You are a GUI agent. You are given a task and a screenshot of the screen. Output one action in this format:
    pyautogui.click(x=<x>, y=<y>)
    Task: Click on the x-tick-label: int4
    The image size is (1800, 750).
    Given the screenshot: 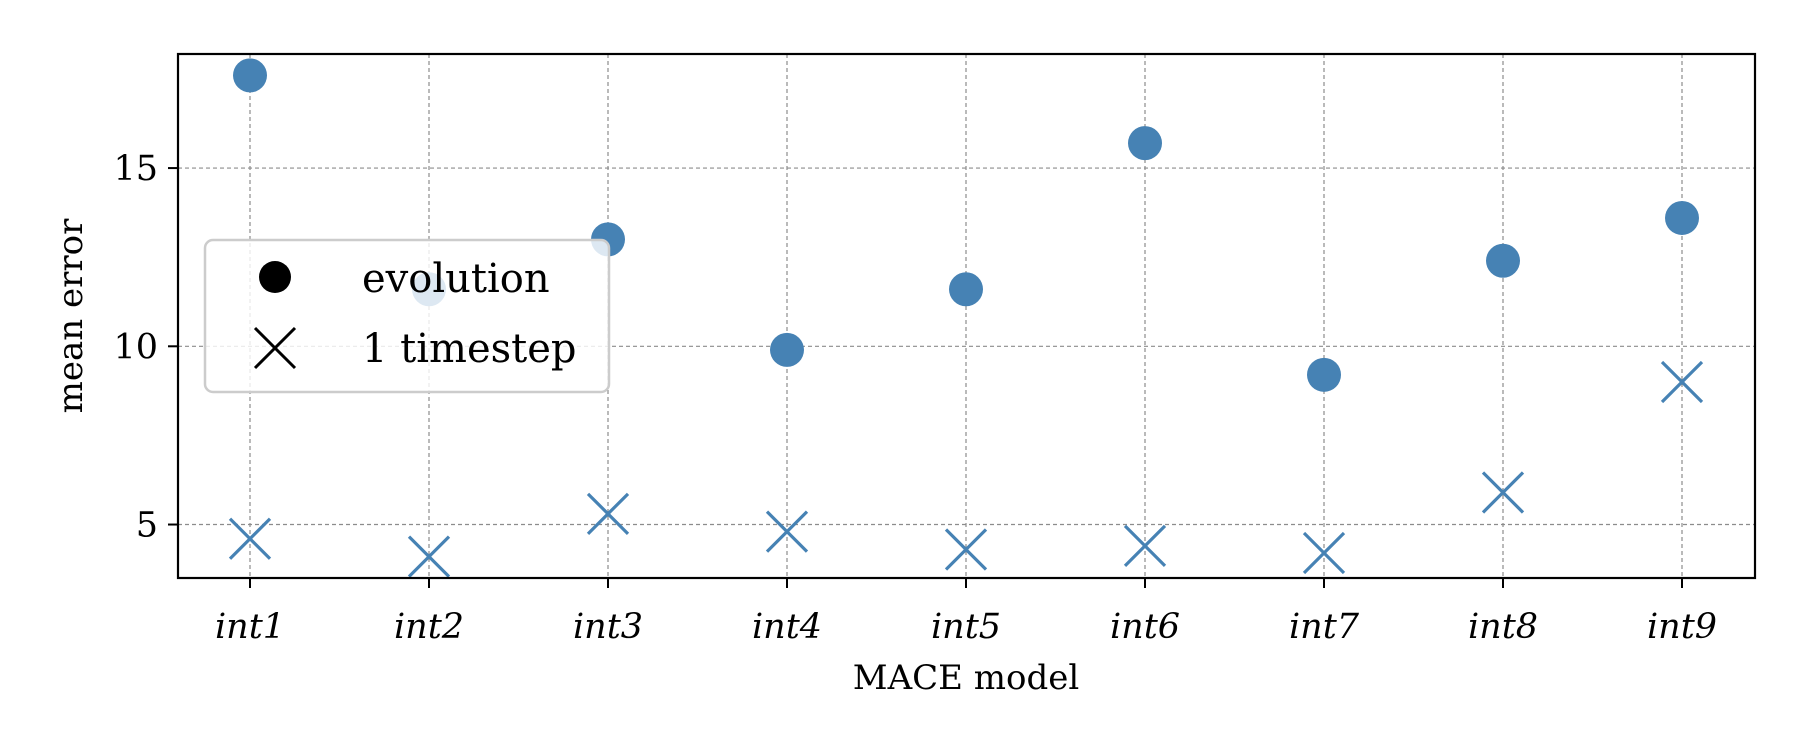 What is the action you would take?
    pyautogui.click(x=787, y=627)
    